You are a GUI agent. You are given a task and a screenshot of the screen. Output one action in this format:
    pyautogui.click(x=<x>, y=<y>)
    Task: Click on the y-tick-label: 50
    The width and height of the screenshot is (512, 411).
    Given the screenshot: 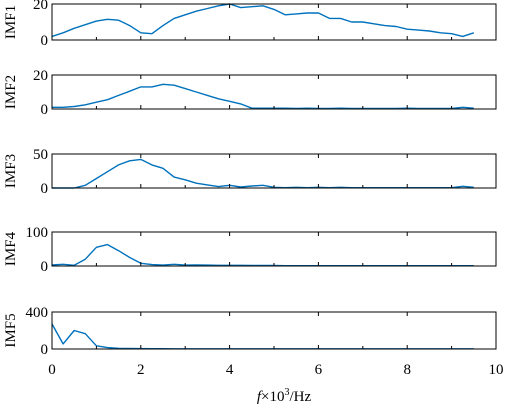 What is the action you would take?
    pyautogui.click(x=40, y=155)
    